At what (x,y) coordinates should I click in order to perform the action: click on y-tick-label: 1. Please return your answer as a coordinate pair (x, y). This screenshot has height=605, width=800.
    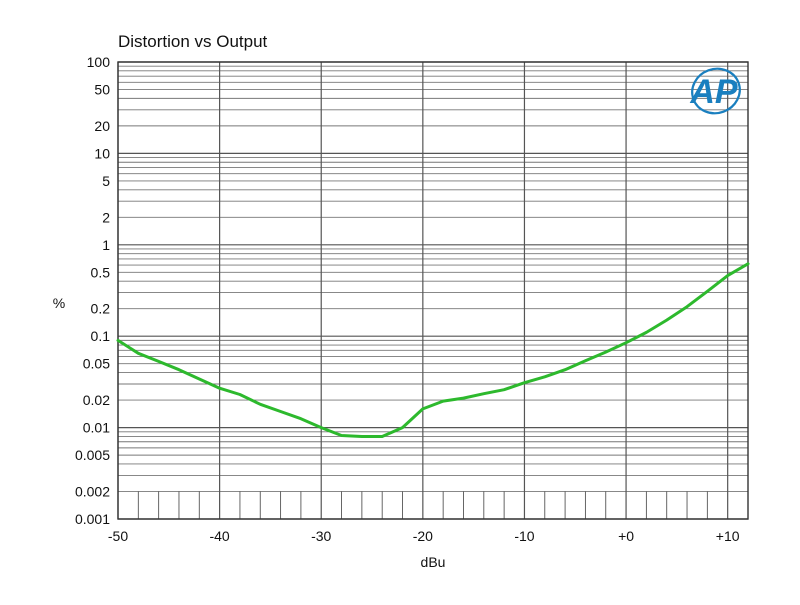
    Looking at the image, I should click on (106, 245).